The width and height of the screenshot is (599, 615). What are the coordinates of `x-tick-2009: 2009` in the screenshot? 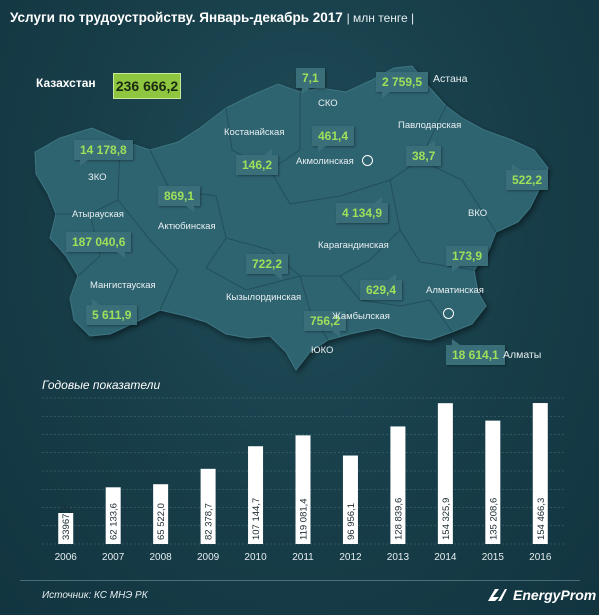 It's located at (208, 557).